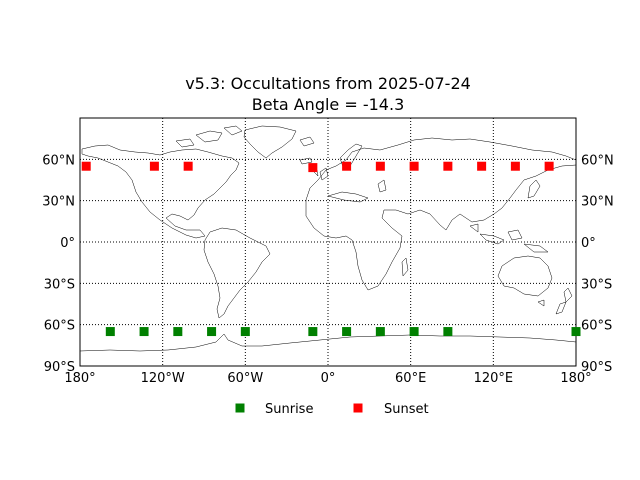  I want to click on y-tick-label-left-90degs: 90°S, so click(59, 367).